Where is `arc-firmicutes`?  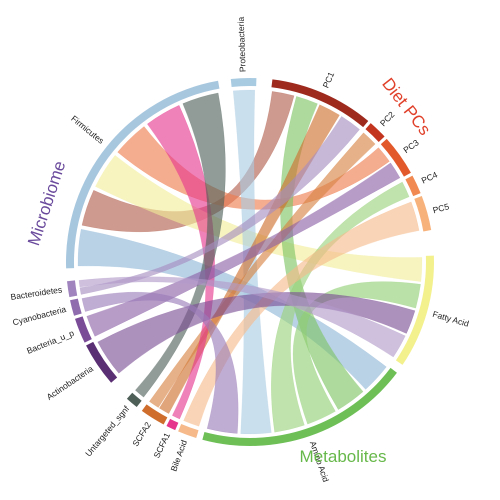 arc-firmicutes is located at coordinates (143, 174).